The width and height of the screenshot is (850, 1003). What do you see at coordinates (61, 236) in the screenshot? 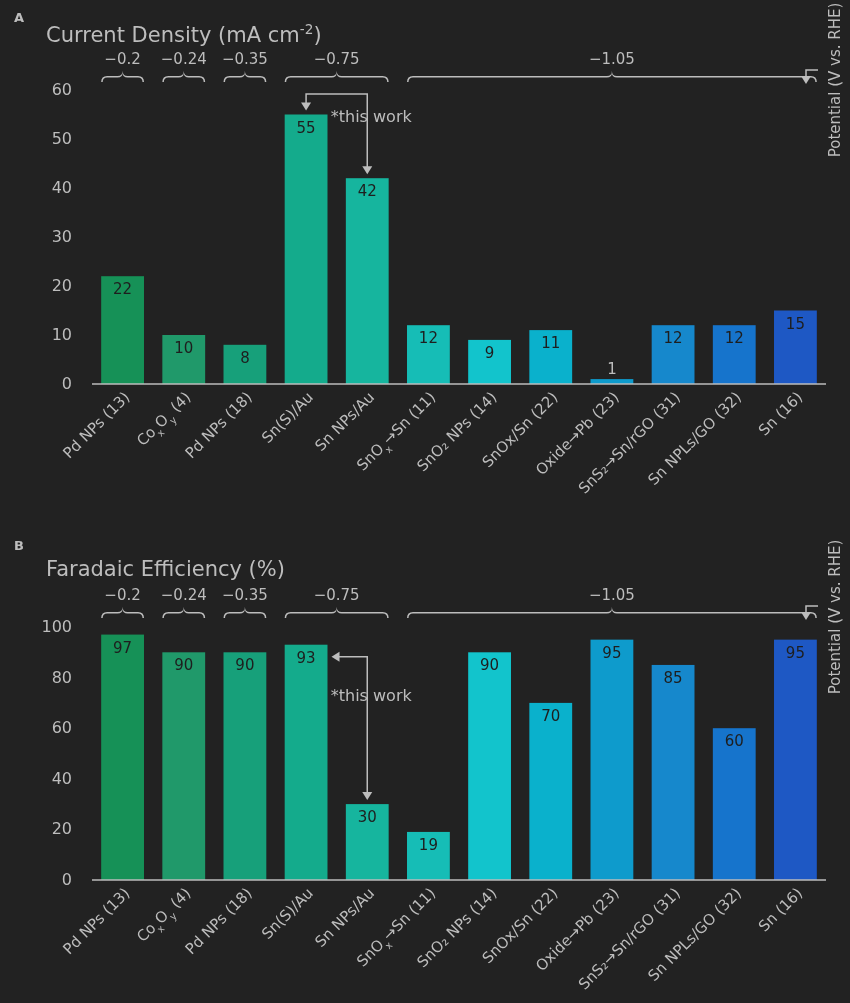
I see `y-tick-label: 30` at bounding box center [61, 236].